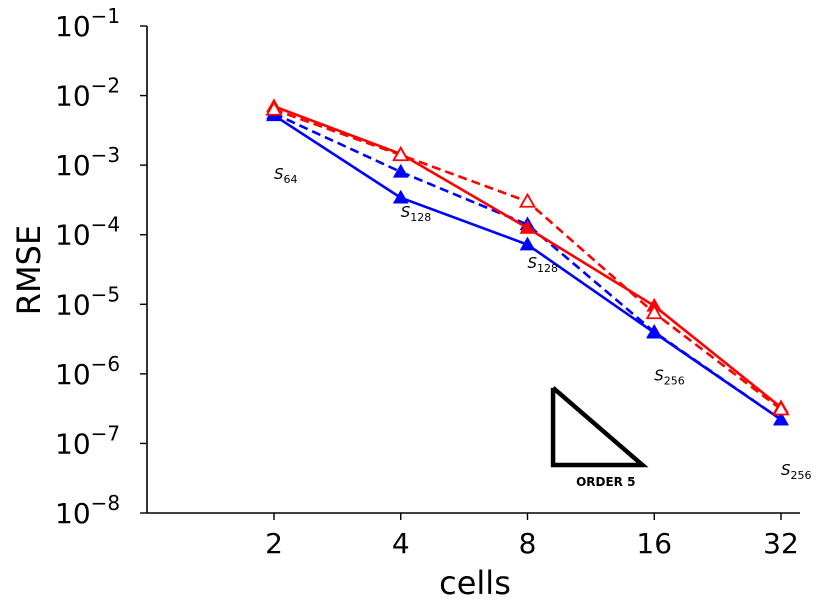 This screenshot has width=831, height=615. I want to click on scheme-annotation: S64, so click(286, 175).